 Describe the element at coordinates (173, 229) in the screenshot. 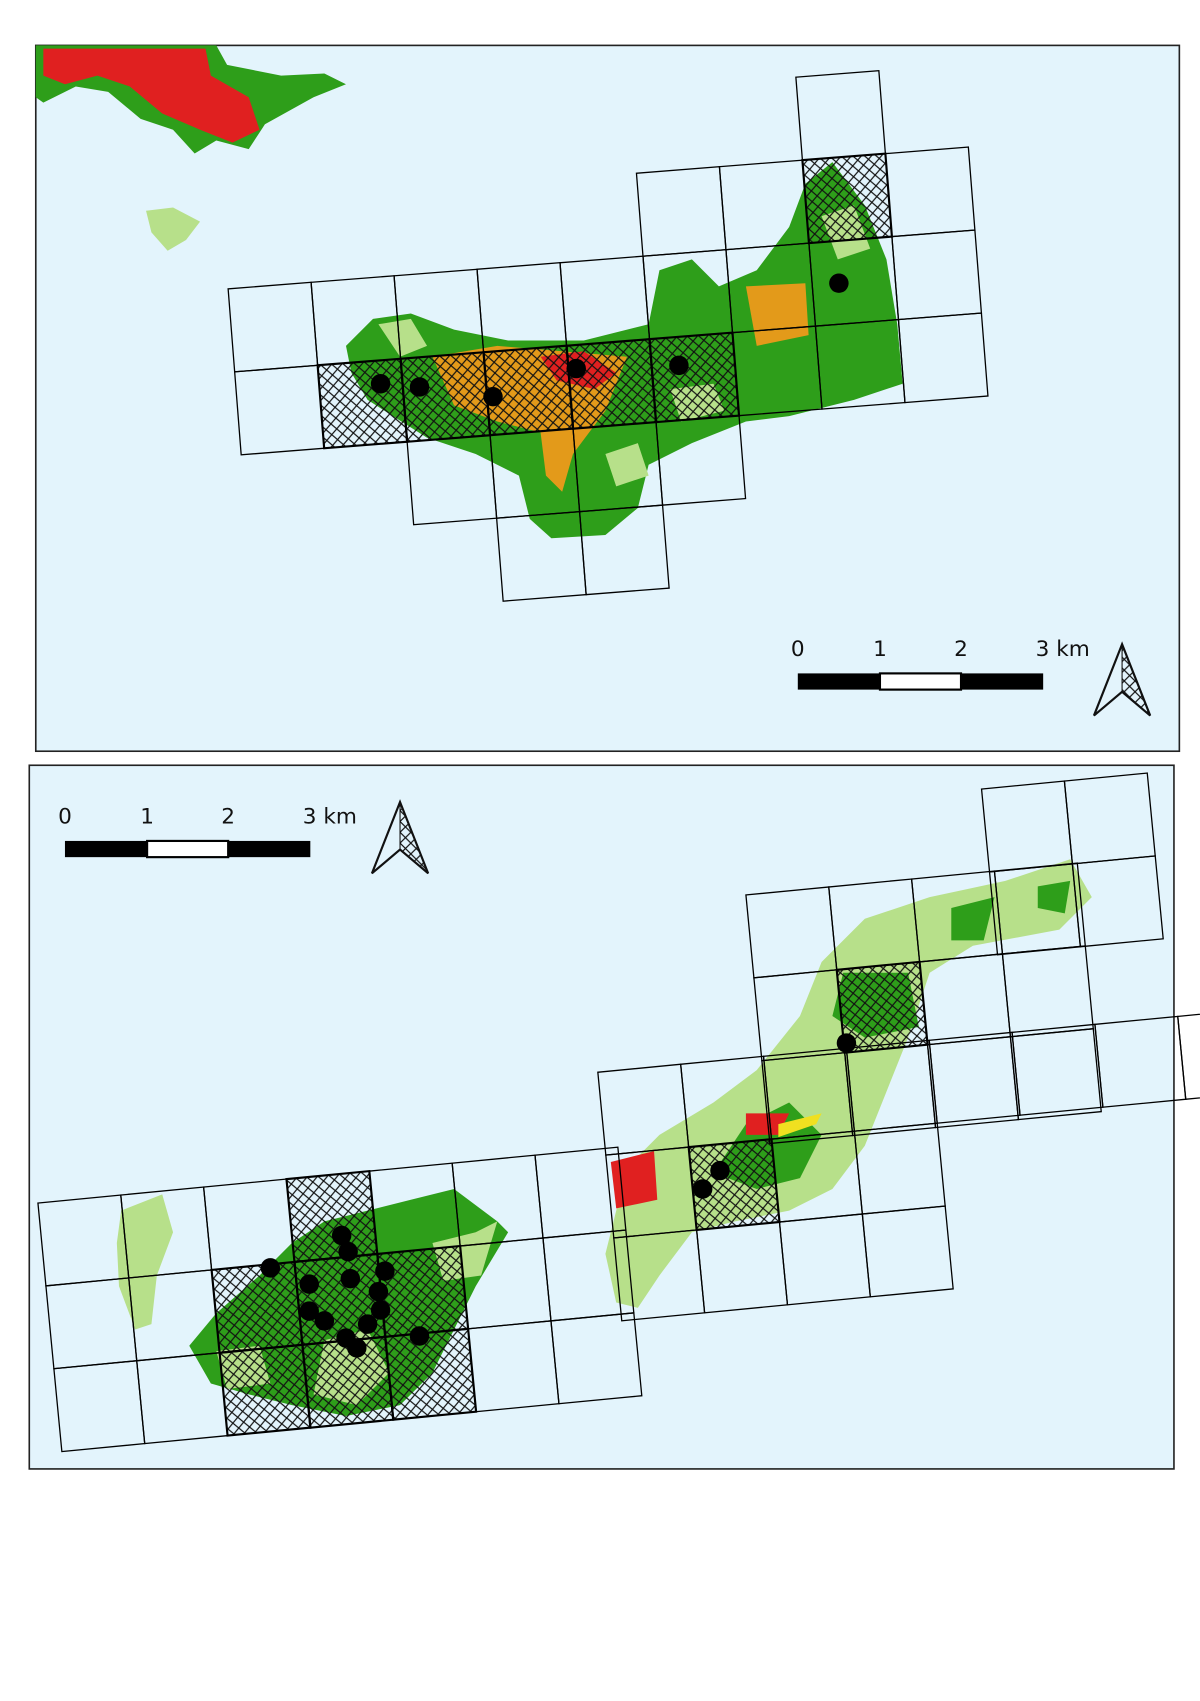

I see `islet` at that location.